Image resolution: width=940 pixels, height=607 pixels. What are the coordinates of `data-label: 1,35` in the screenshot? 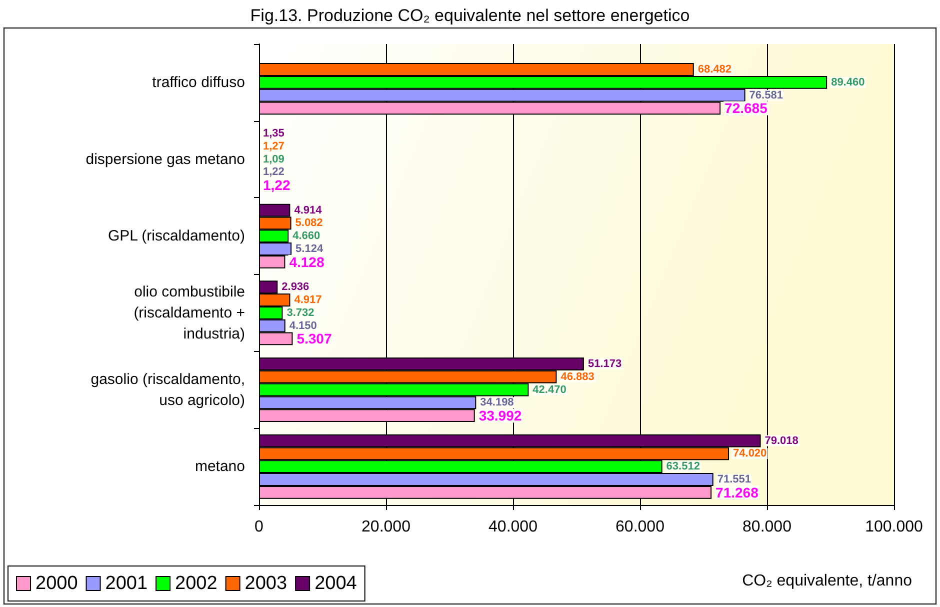 It's located at (273, 133).